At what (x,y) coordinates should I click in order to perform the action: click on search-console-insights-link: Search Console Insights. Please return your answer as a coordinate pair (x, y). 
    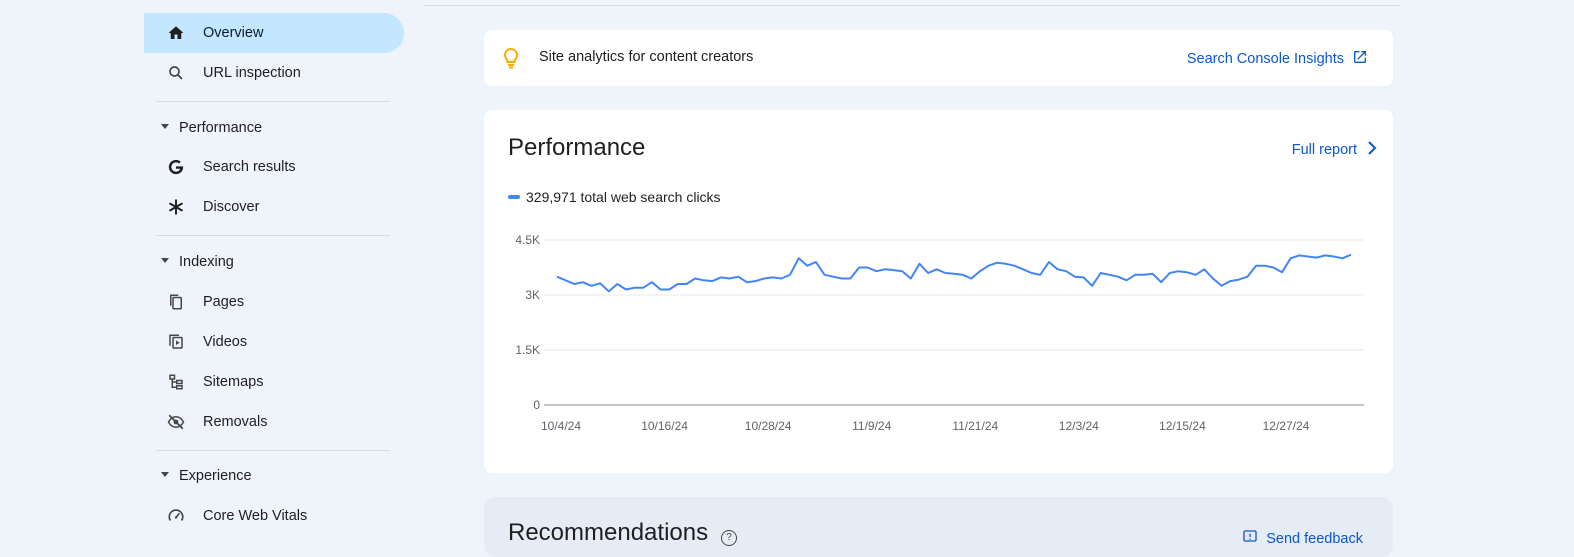
    Looking at the image, I should click on (1277, 59).